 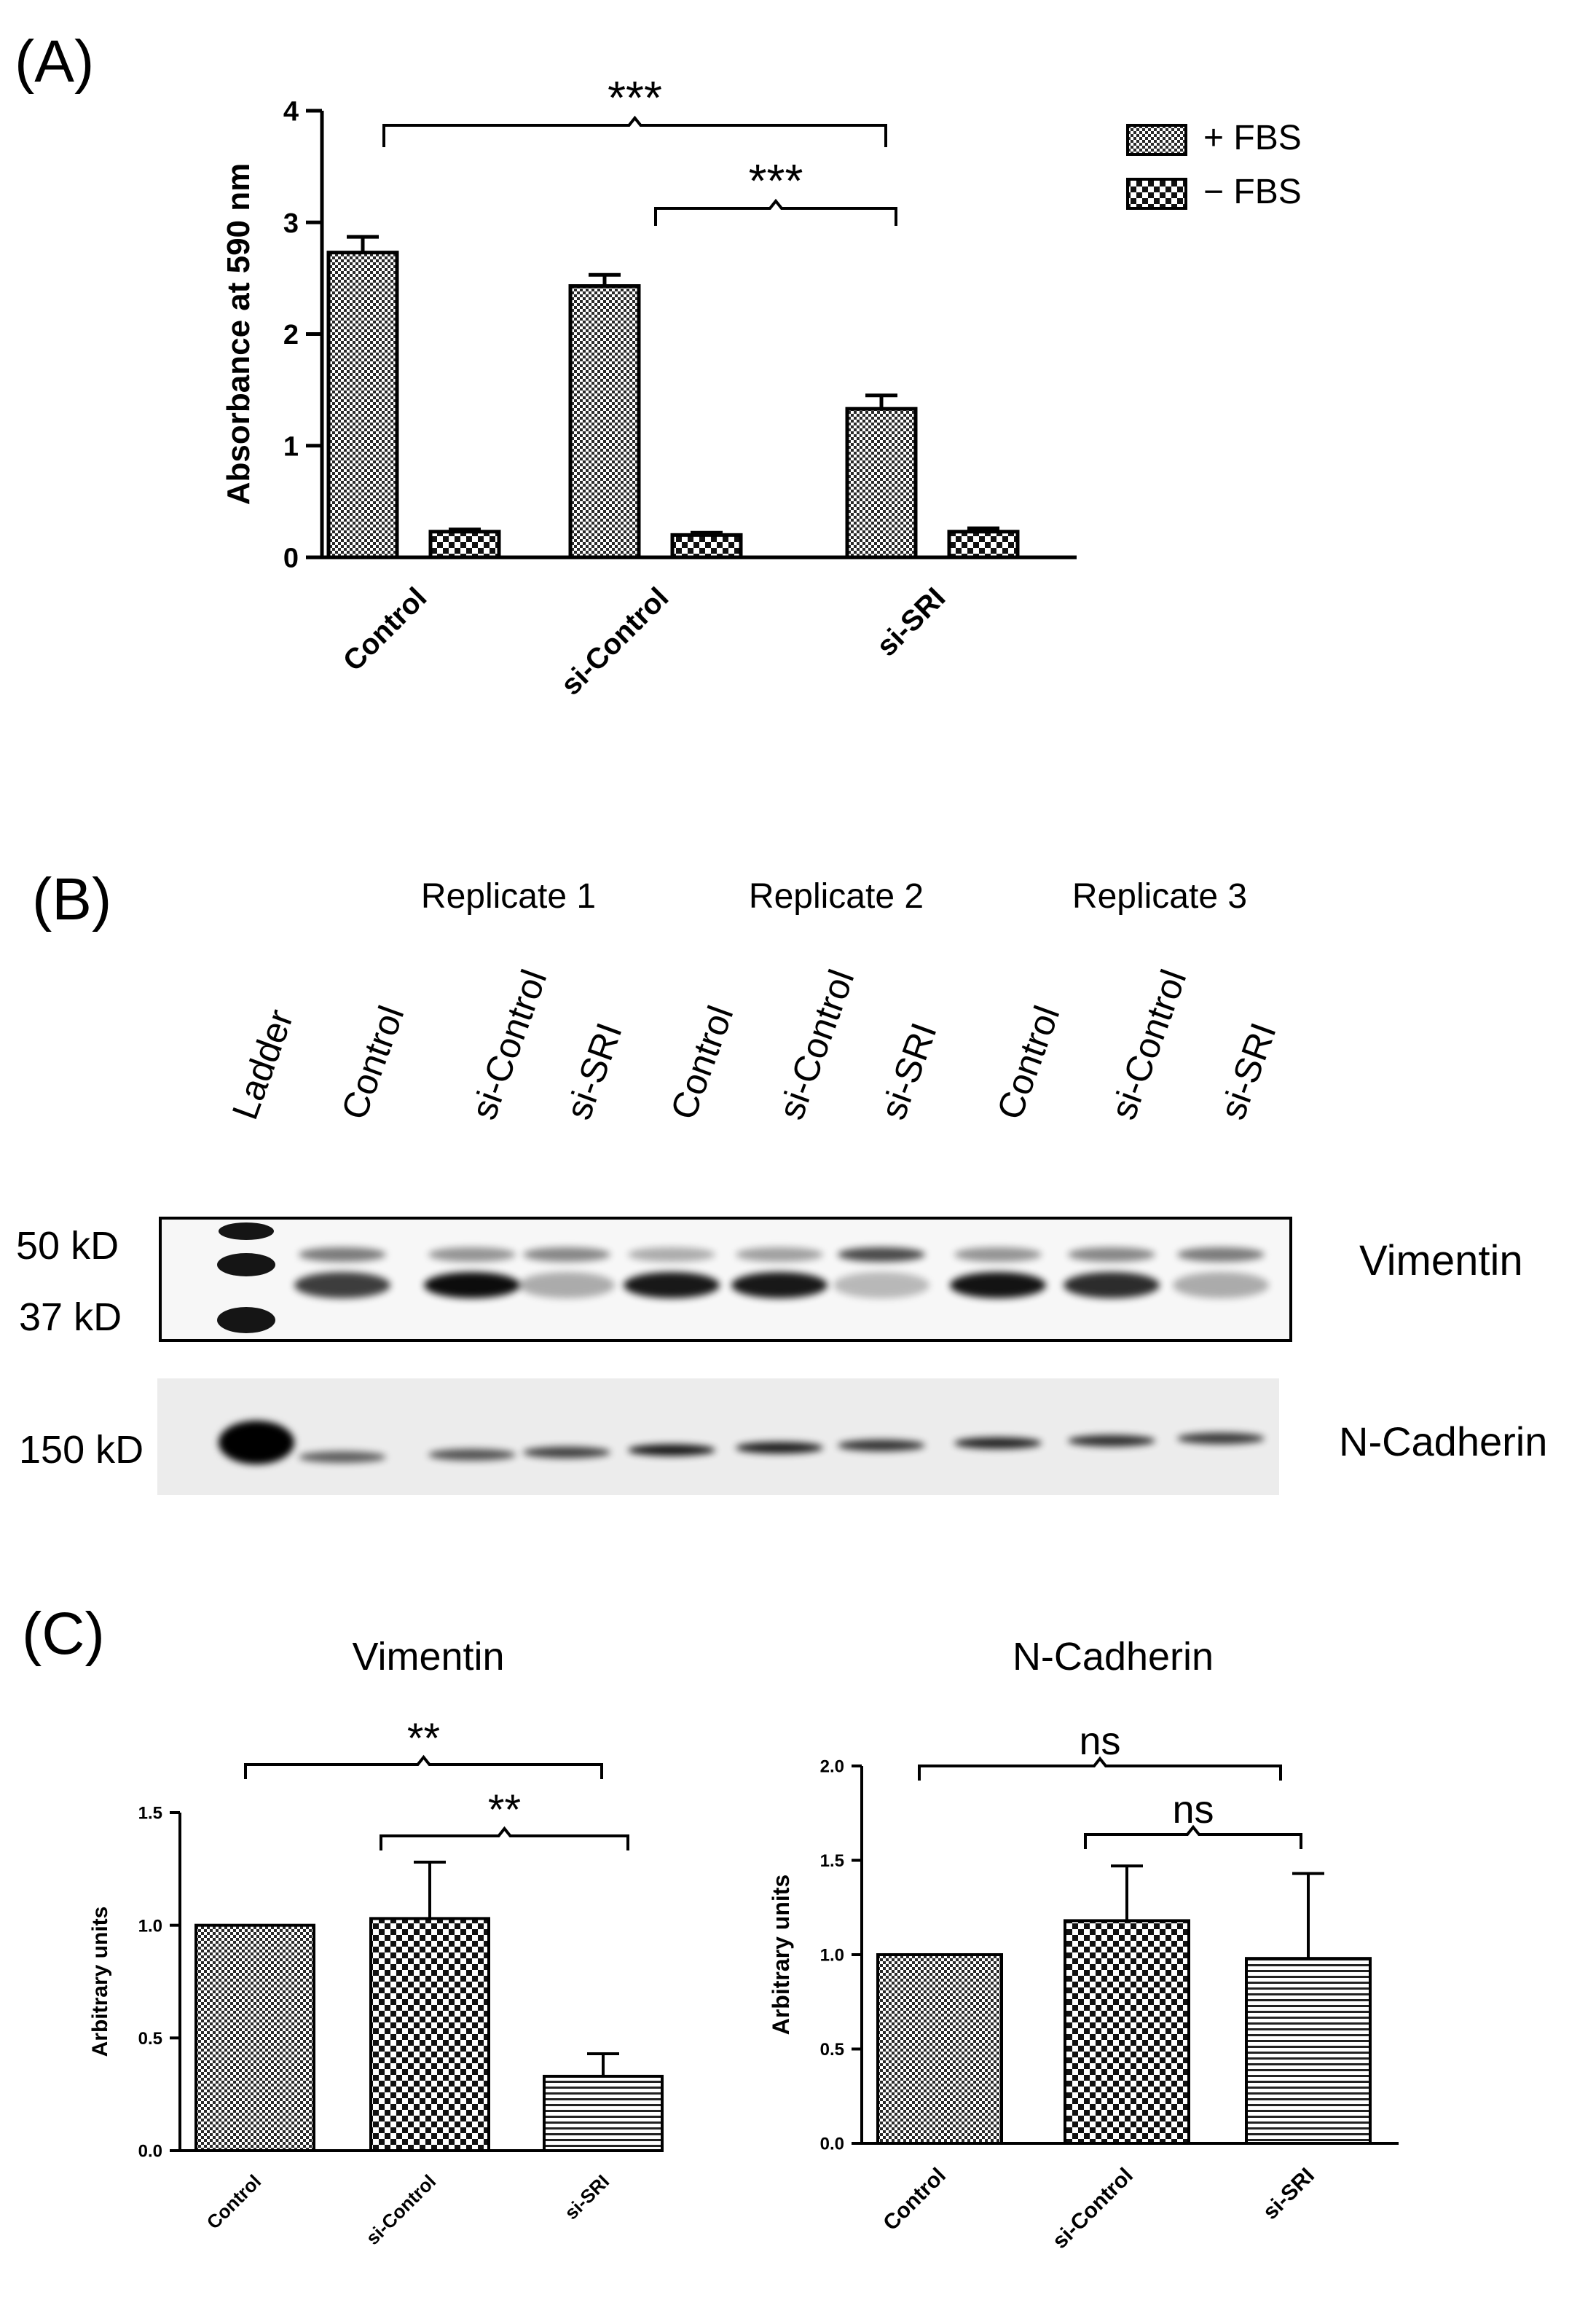 What do you see at coordinates (1156, 194) in the screenshot?
I see `legend-swatch` at bounding box center [1156, 194].